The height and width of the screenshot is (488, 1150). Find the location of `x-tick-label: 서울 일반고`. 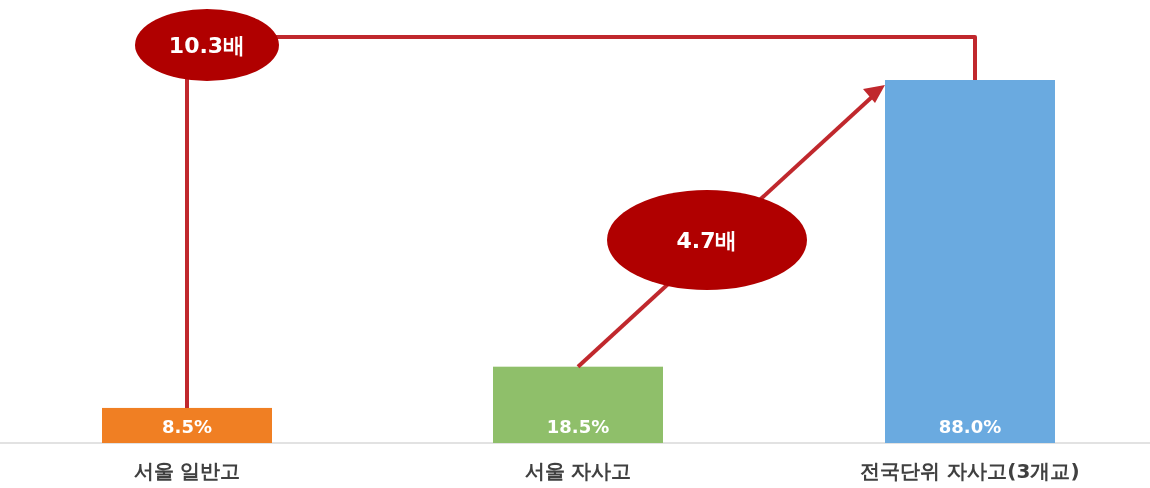

x-tick-label: 서울 일반고 is located at coordinates (187, 471).